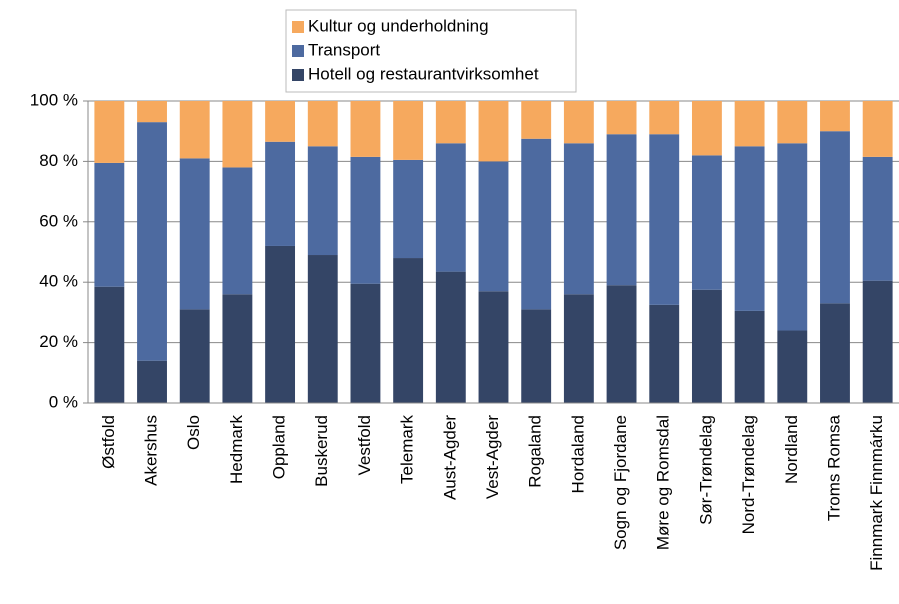 This screenshot has height=604, width=899. What do you see at coordinates (423, 73) in the screenshot?
I see `legend-label: Hotell og restaurantvirksomhet` at bounding box center [423, 73].